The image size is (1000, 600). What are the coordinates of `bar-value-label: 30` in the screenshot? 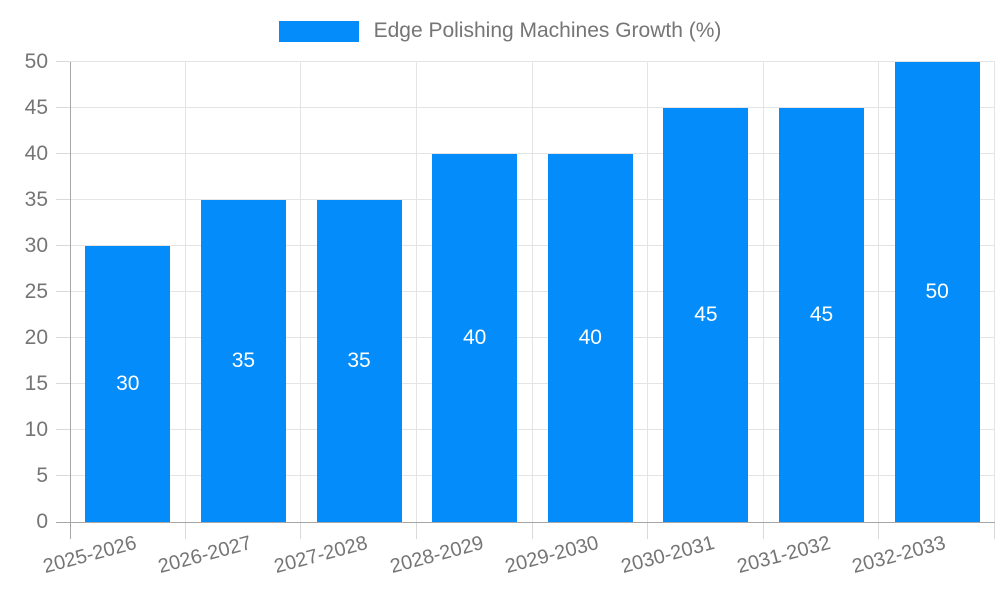 It's located at (128, 383).